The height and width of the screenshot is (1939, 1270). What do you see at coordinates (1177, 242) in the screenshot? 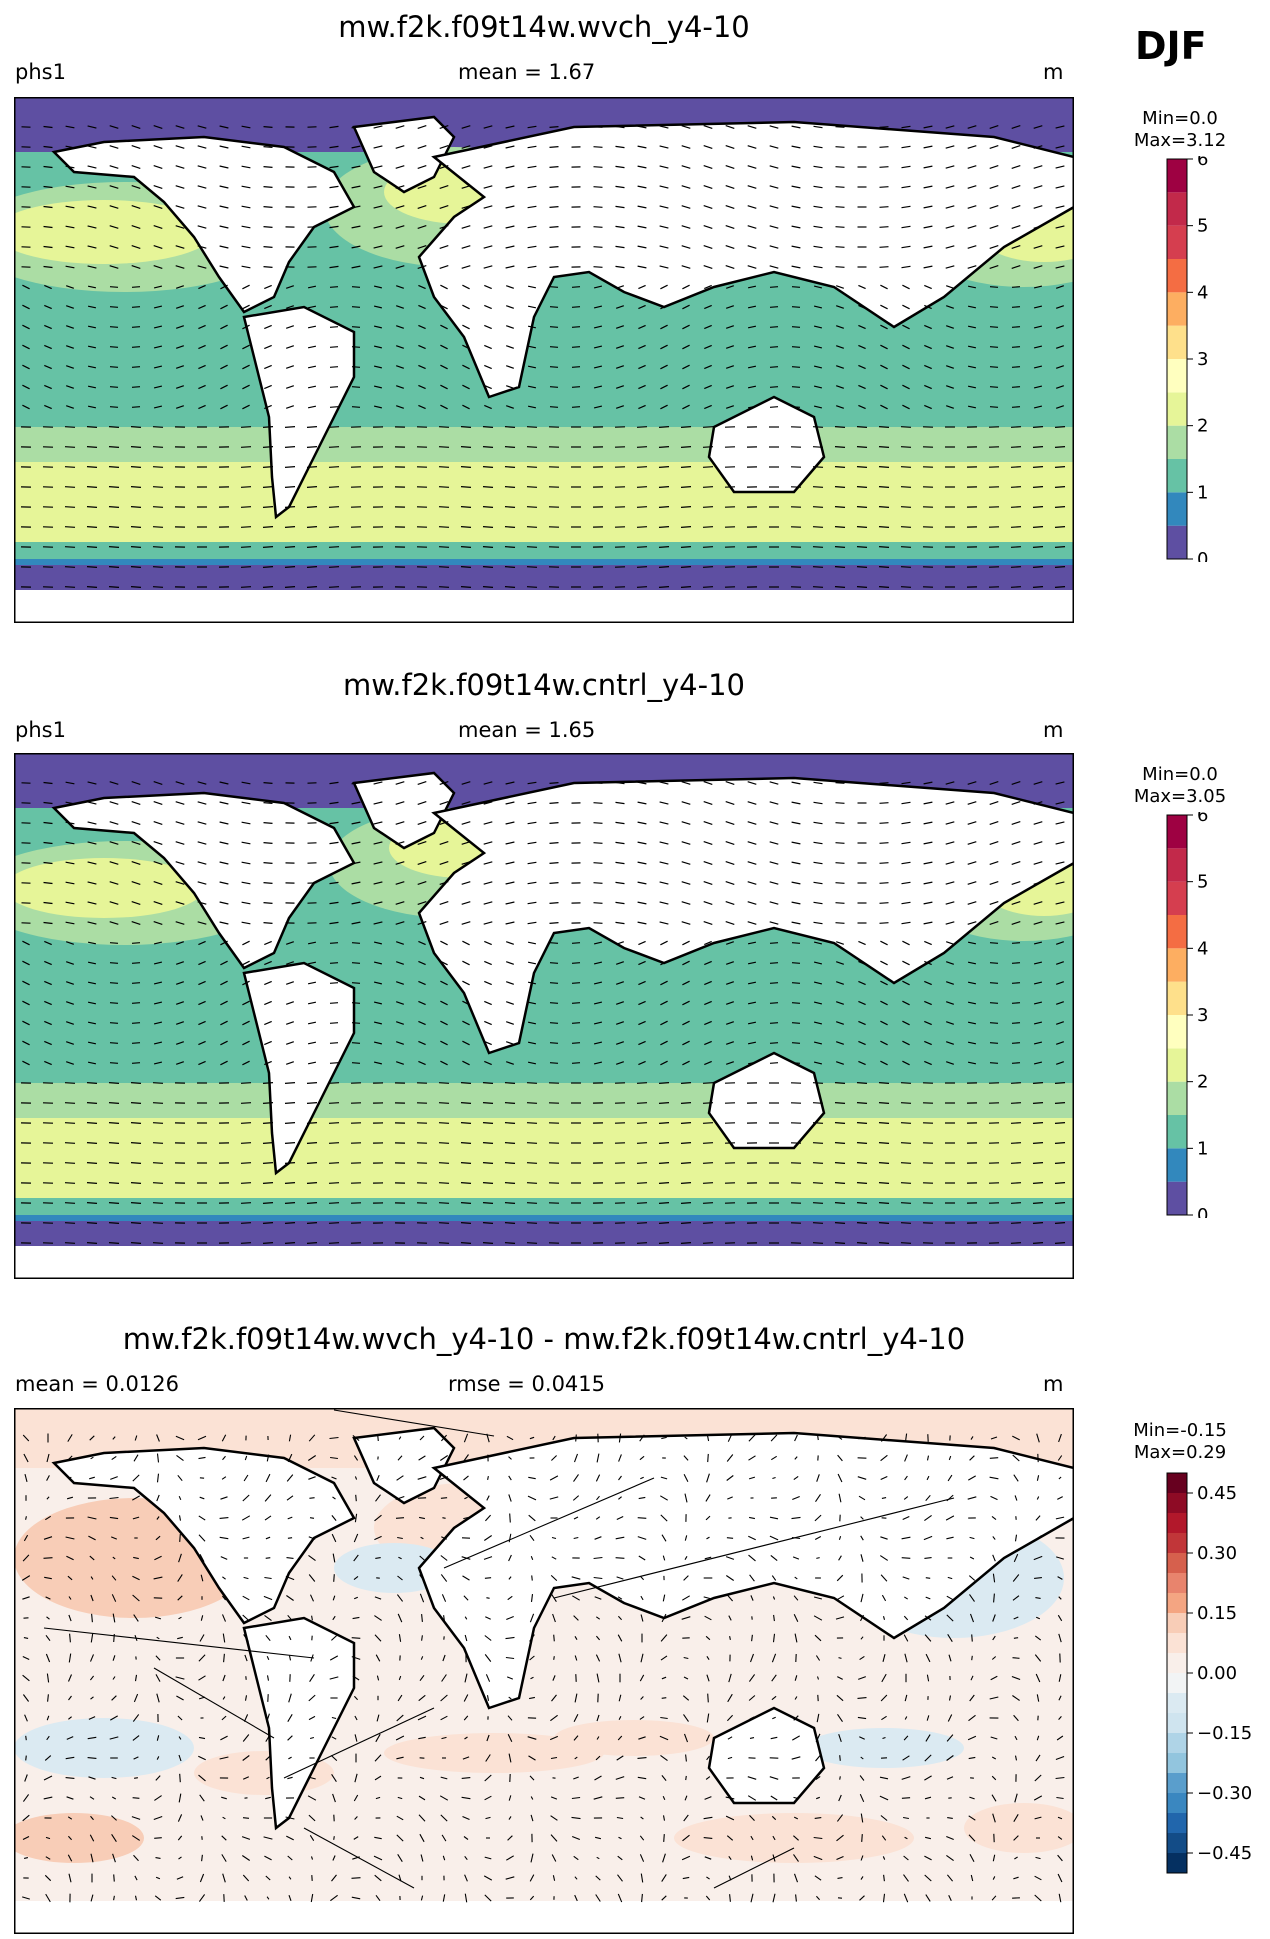
I see `colorbar-segment` at bounding box center [1177, 242].